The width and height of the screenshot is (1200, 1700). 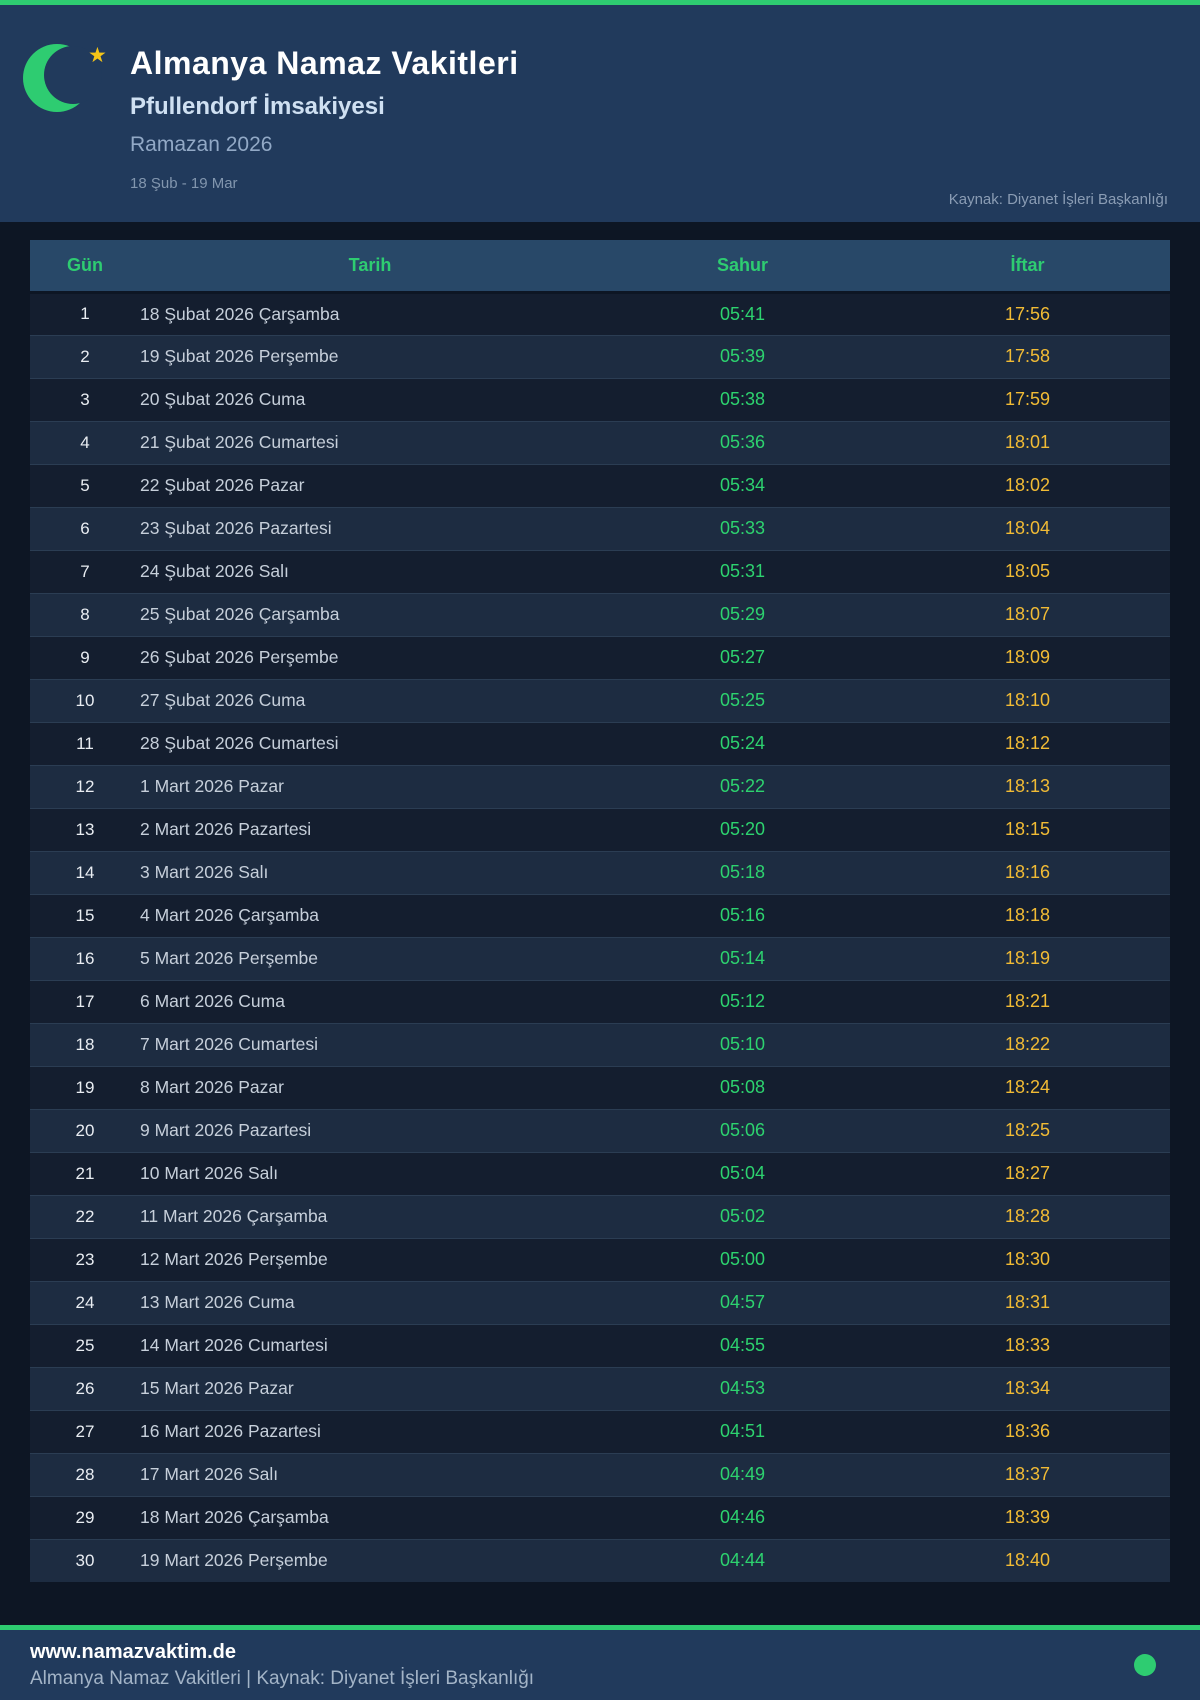 What do you see at coordinates (217, 1388) in the screenshot?
I see `date-cell: 15 Mart 2026 Pazar` at bounding box center [217, 1388].